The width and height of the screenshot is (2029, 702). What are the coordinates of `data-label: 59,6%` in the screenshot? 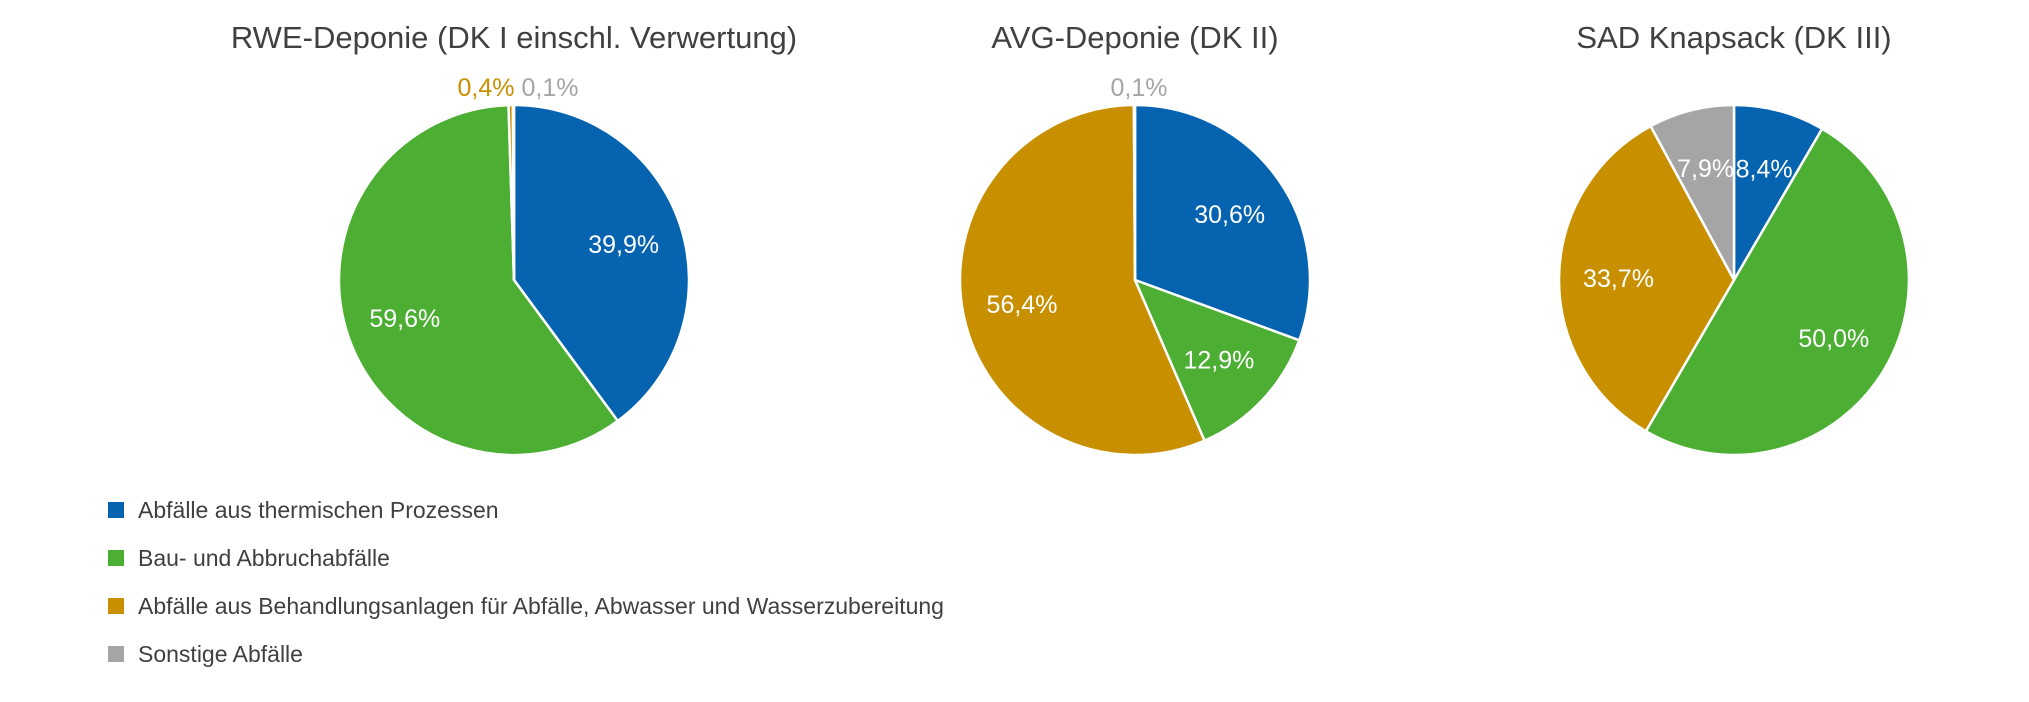 It's located at (404, 319).